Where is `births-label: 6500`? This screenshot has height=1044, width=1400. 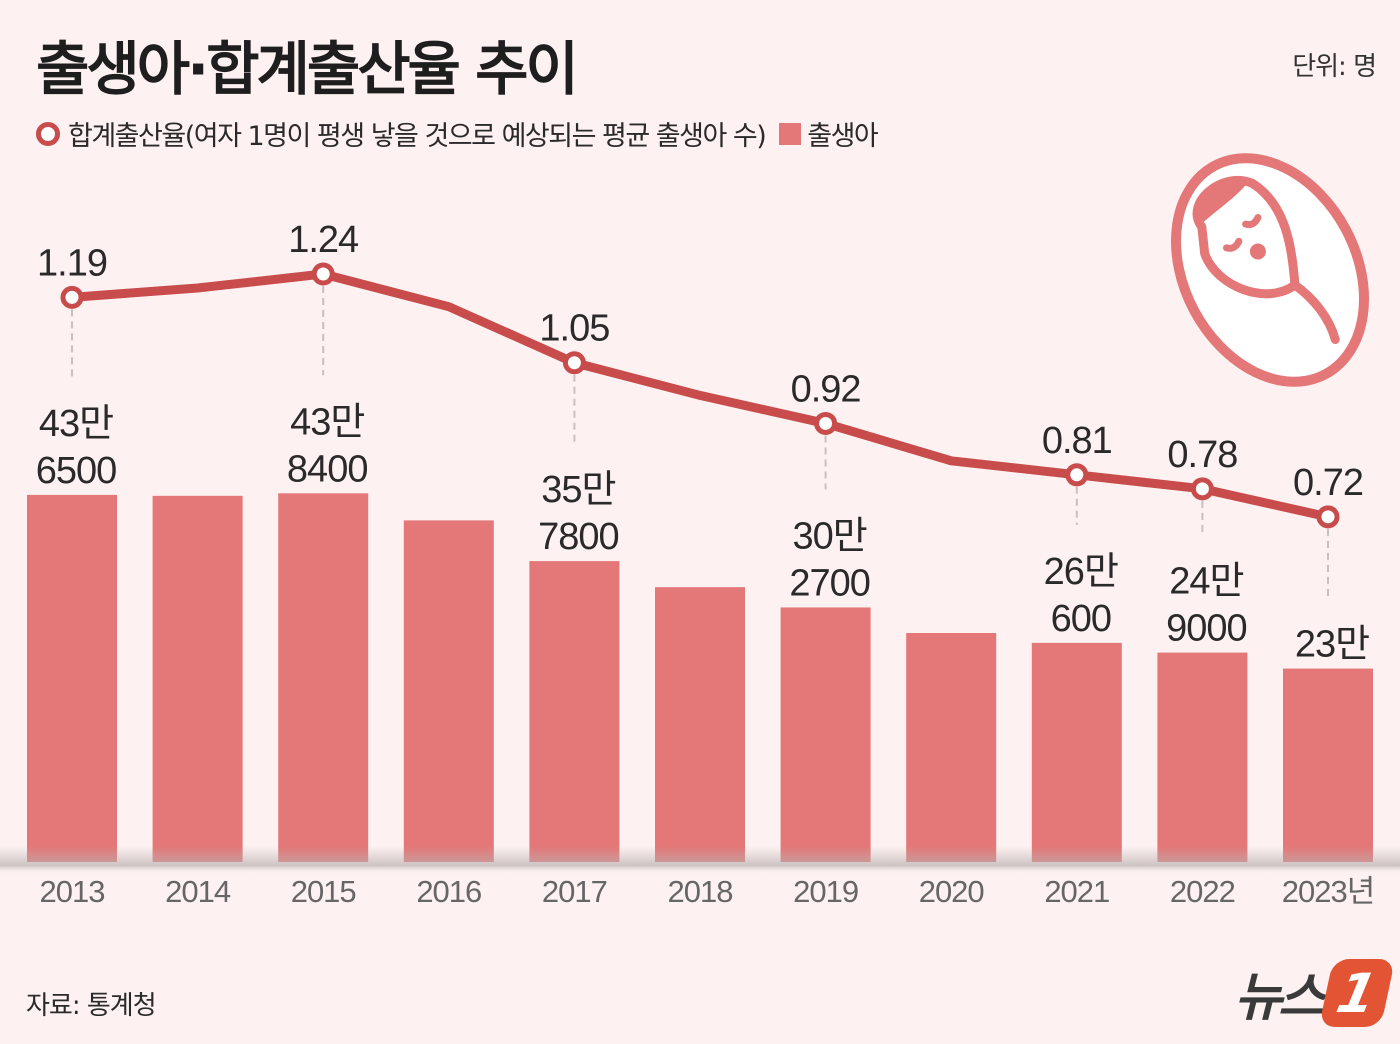
births-label: 6500 is located at coordinates (76, 471).